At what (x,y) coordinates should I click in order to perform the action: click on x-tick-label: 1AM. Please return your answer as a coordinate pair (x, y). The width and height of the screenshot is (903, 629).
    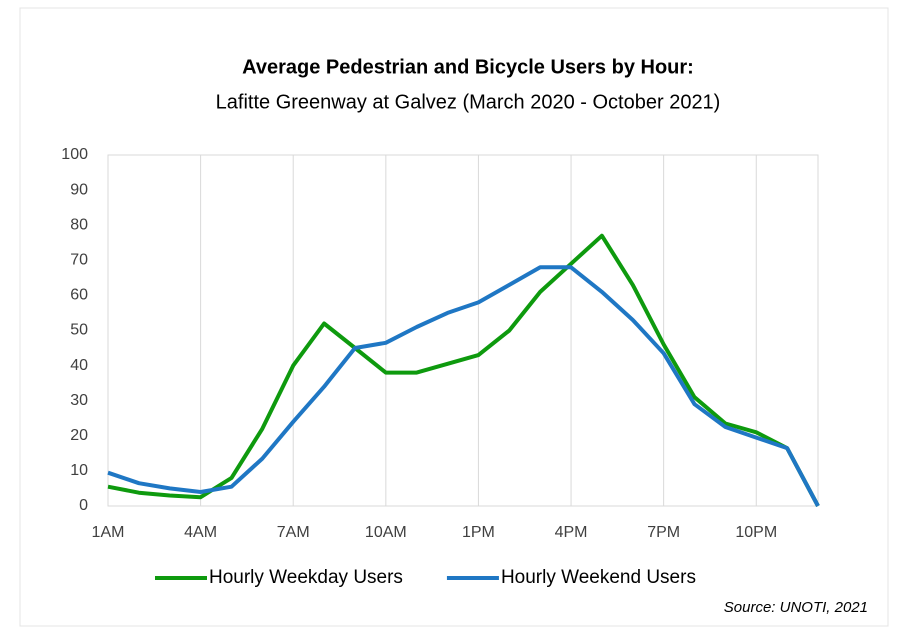
    Looking at the image, I should click on (108, 532).